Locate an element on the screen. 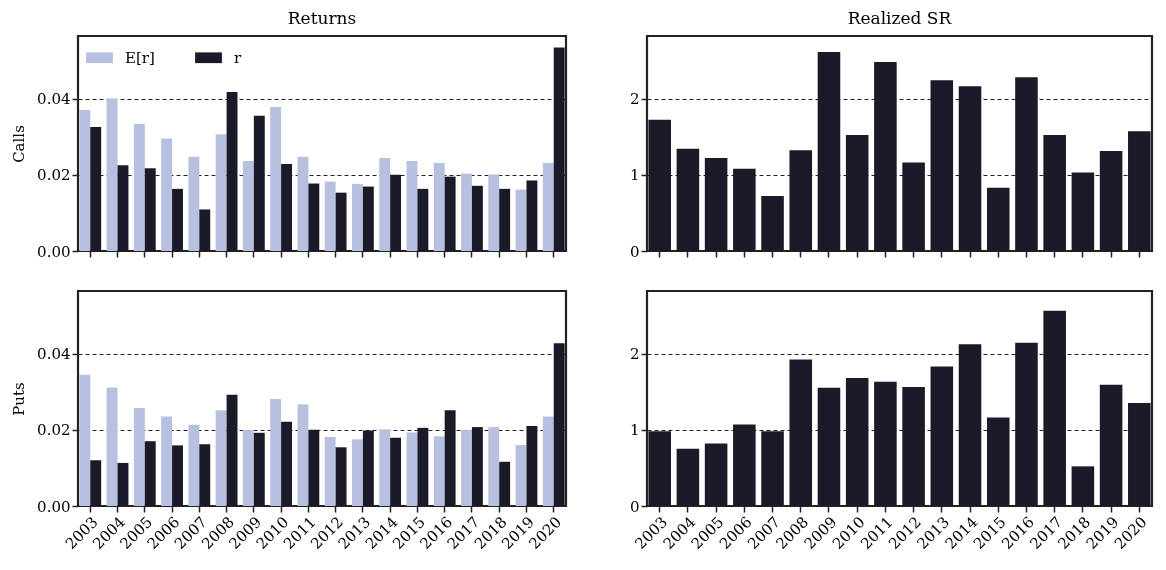 The image size is (1166, 570). legend-label: r is located at coordinates (238, 57).